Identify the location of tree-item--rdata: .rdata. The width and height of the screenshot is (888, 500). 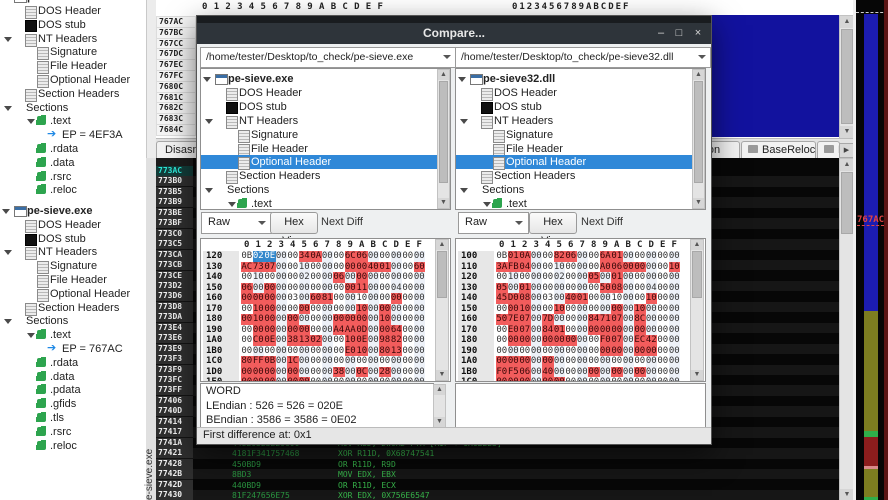
(73, 363).